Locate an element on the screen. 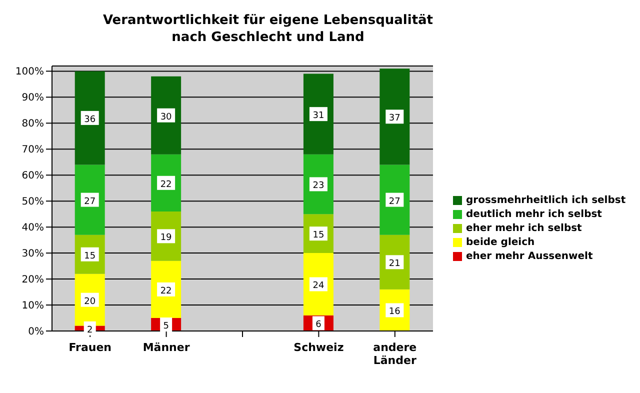 This screenshot has width=640, height=393. data-label: 23 is located at coordinates (318, 186).